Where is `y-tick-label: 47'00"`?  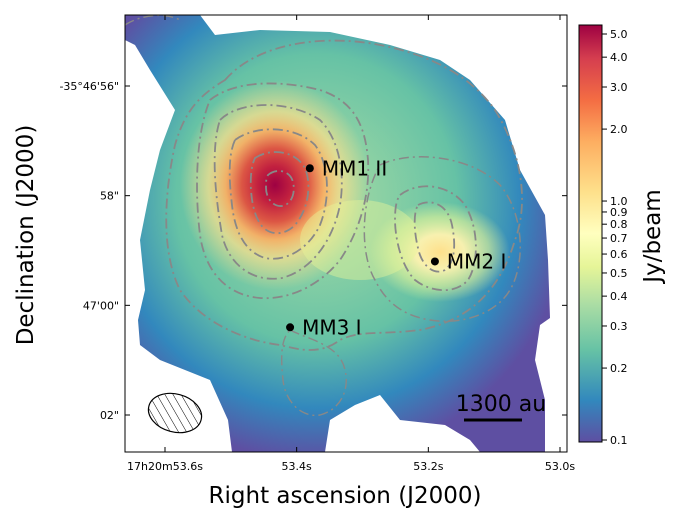
y-tick-label: 47'00" is located at coordinates (101, 305).